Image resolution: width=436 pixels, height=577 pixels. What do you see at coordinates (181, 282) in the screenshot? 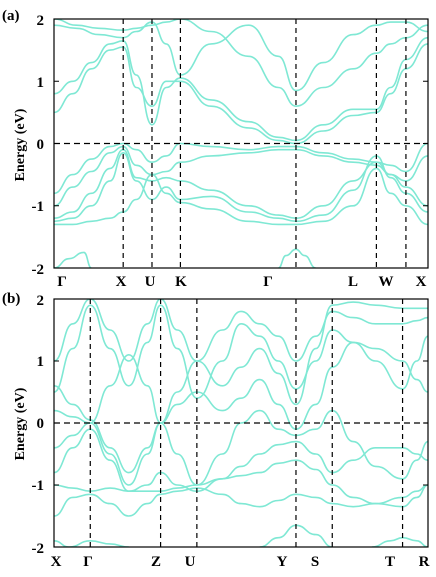
I see `panel-a-kpoint-label: K` at bounding box center [181, 282].